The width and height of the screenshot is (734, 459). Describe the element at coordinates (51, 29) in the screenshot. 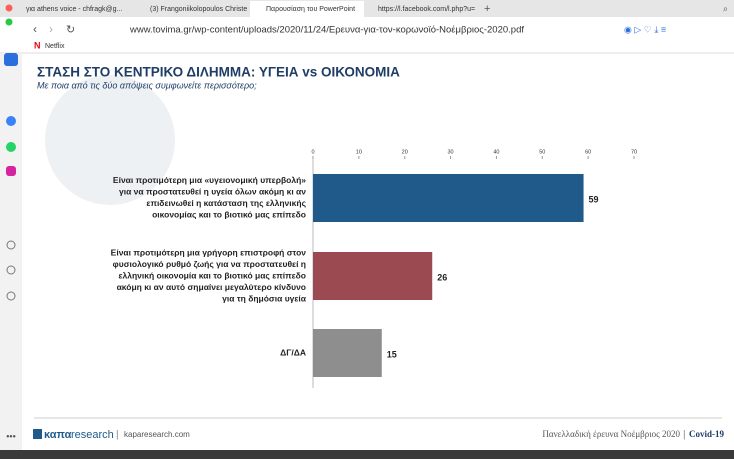

I see `forward-button: ›` at that location.